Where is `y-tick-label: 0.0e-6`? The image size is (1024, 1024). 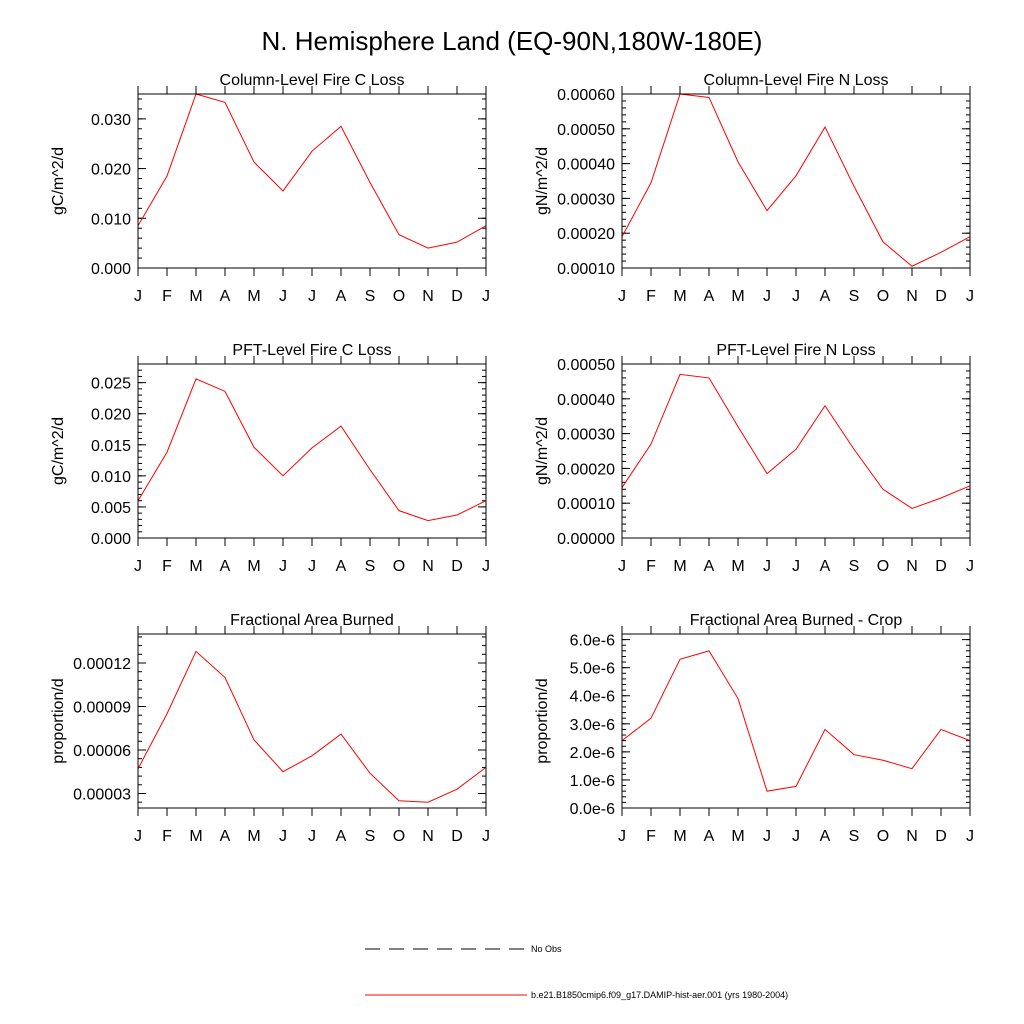
y-tick-label: 0.0e-6 is located at coordinates (592, 809).